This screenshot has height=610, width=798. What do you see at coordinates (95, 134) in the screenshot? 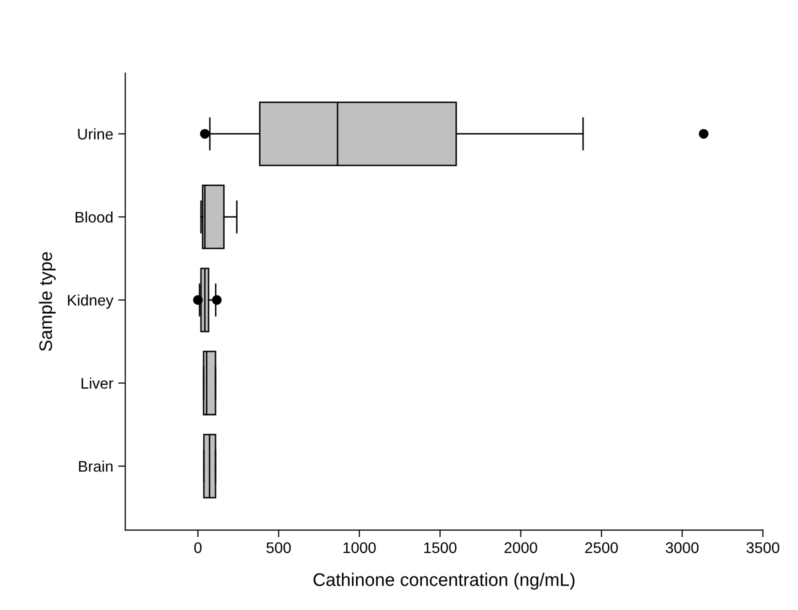
I see `y-tick-label: Urine` at bounding box center [95, 134].